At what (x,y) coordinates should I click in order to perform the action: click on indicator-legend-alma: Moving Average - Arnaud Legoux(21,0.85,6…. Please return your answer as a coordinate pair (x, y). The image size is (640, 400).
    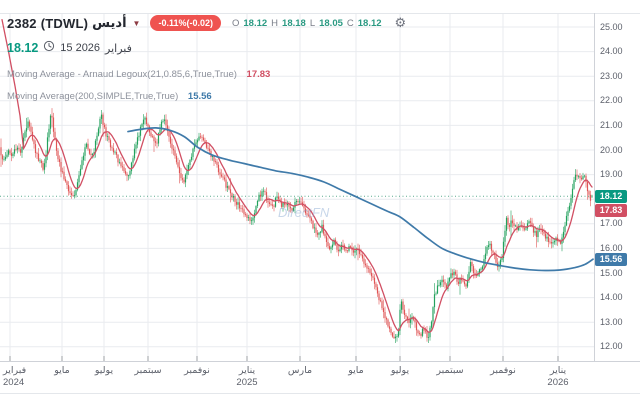
    Looking at the image, I should click on (138, 74).